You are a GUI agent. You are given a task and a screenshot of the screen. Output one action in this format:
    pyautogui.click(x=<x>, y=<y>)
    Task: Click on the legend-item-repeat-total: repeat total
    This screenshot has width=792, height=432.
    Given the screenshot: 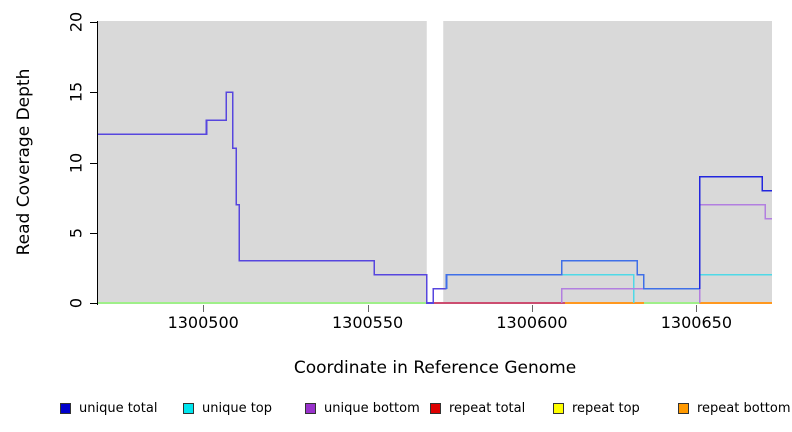 What is the action you would take?
    pyautogui.click(x=477, y=408)
    